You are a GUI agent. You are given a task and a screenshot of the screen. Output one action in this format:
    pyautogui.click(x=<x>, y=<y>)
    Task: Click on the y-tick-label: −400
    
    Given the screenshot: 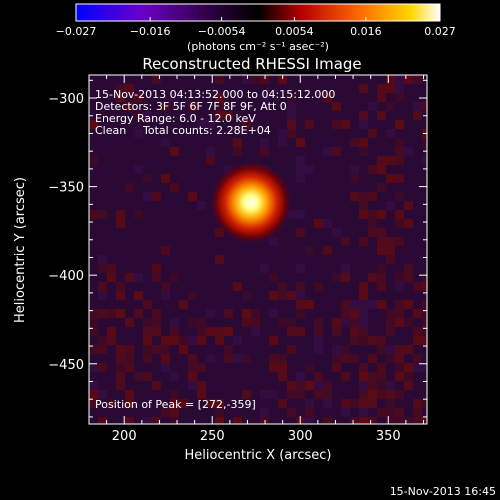 What is the action you would take?
    pyautogui.click(x=66, y=276)
    